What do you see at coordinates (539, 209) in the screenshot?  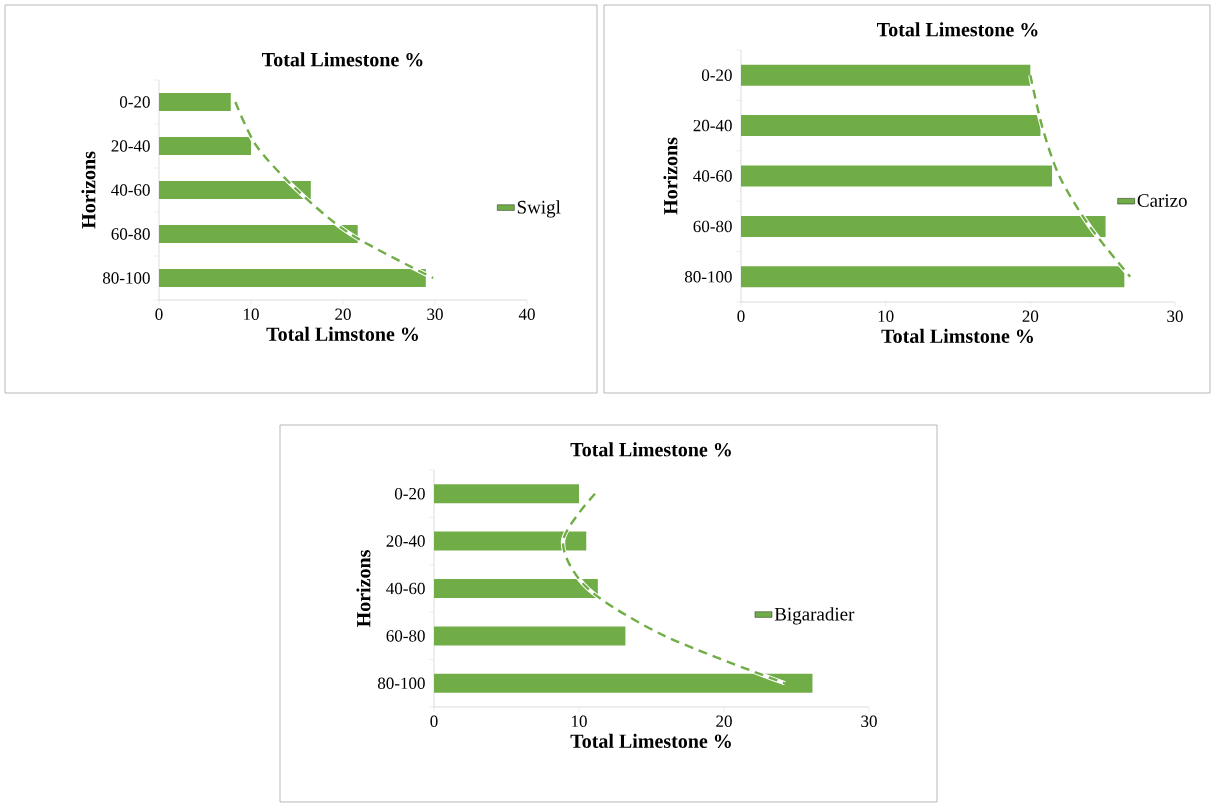 I see `legend-label: Swigl` at bounding box center [539, 209].